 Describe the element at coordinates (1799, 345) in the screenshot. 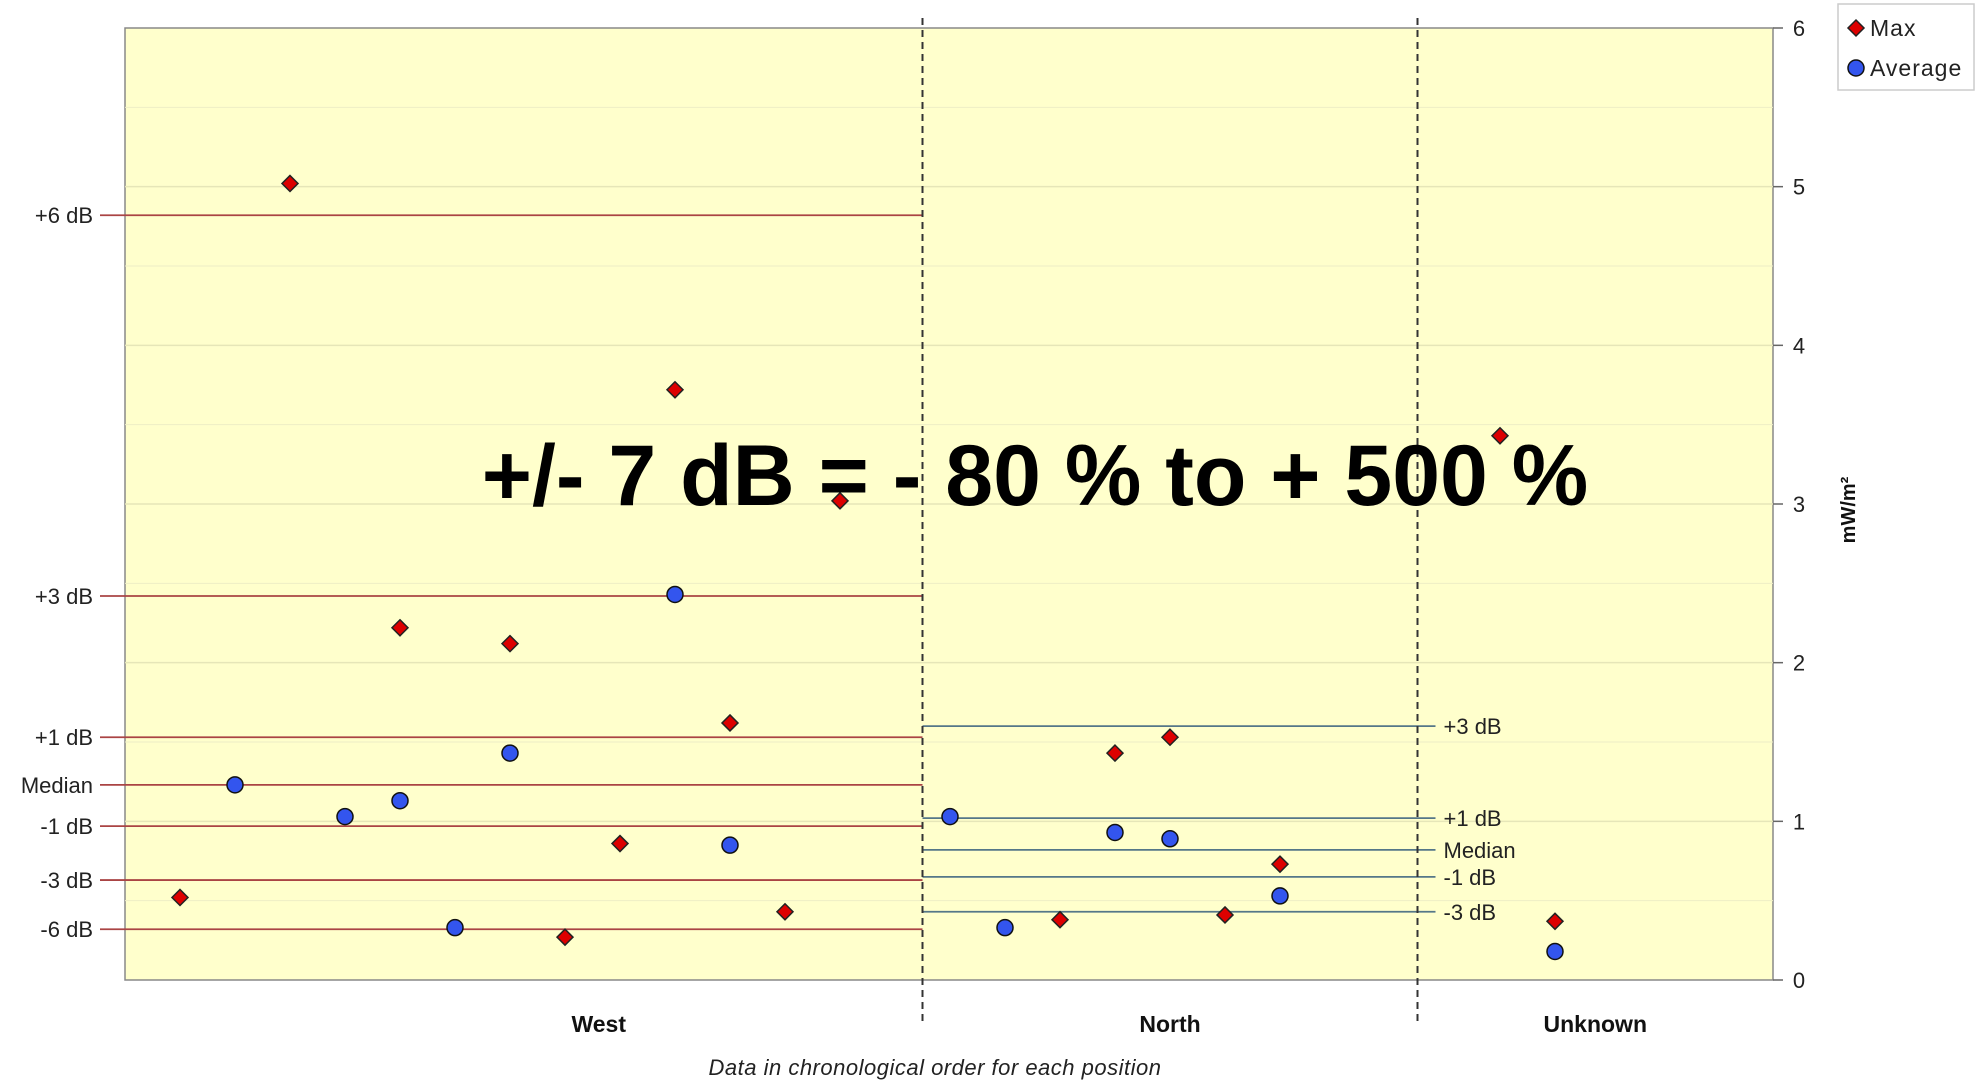

I see `y-tick-label: 4` at that location.